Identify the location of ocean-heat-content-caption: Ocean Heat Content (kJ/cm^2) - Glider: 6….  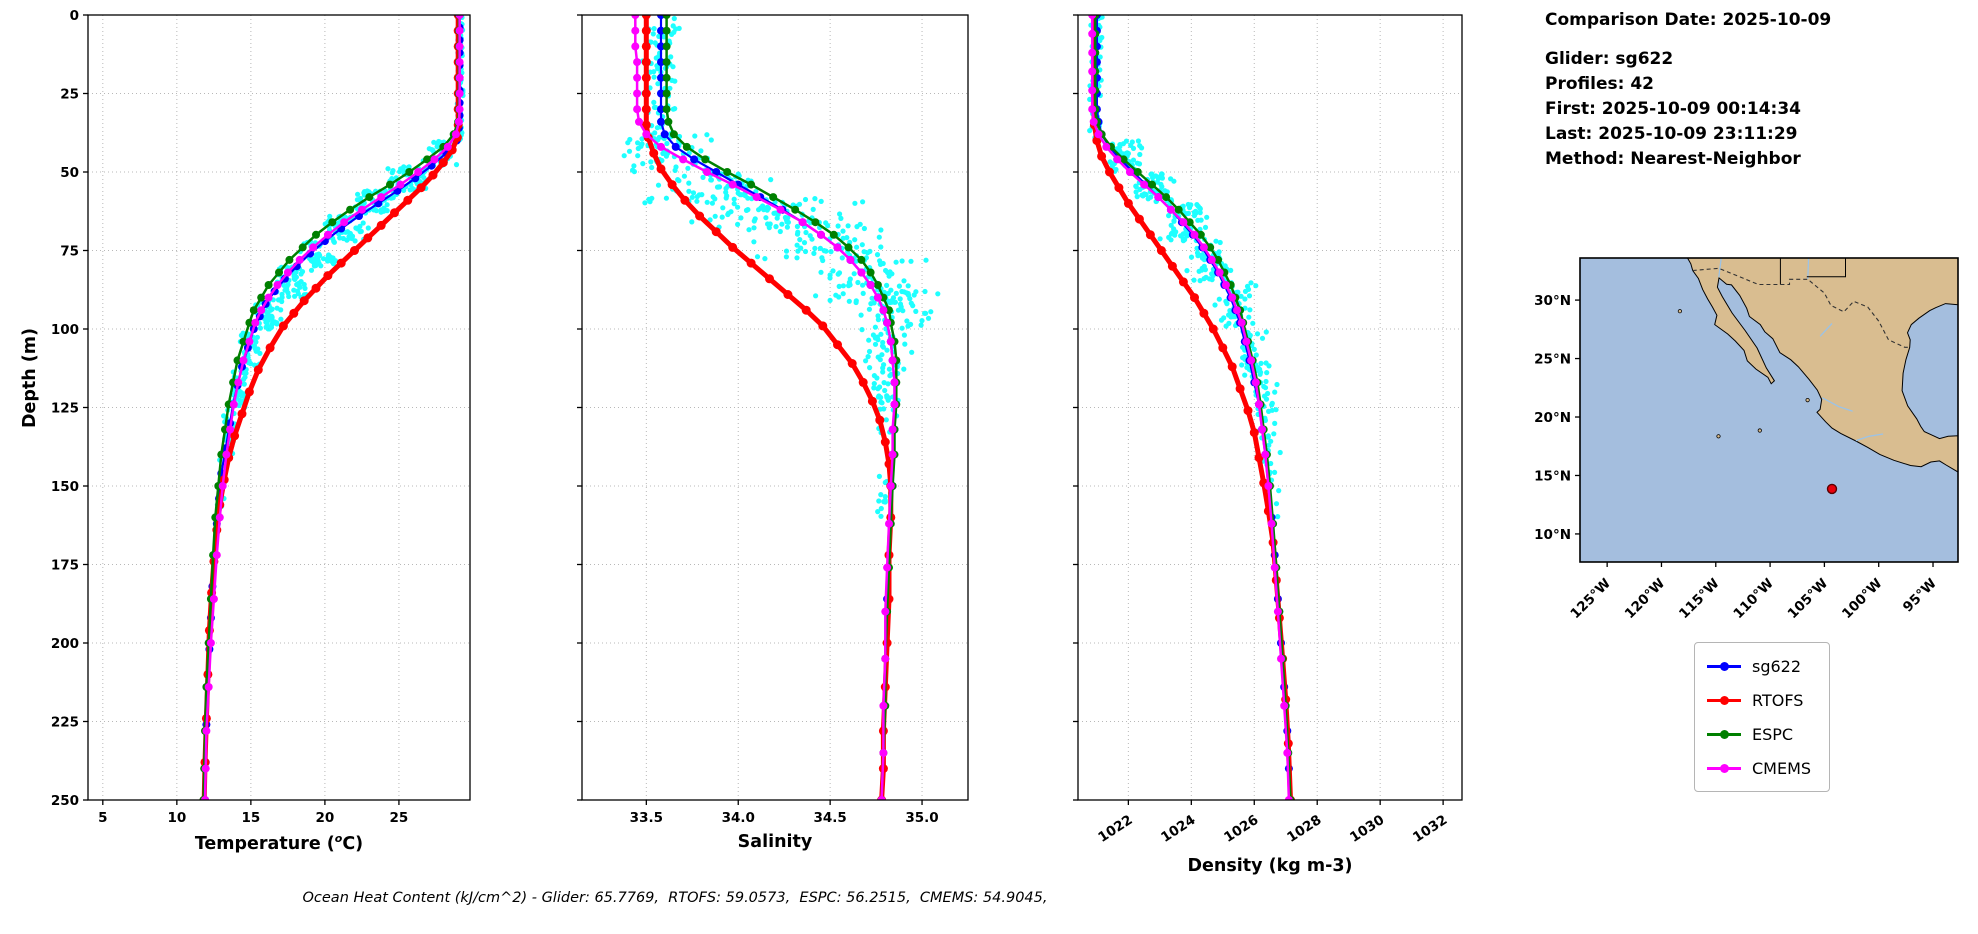
(675, 898).